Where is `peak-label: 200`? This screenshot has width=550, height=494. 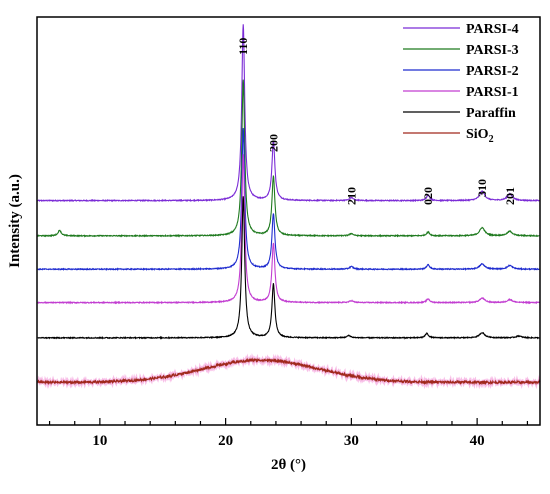 peak-label: 200 is located at coordinates (273, 143).